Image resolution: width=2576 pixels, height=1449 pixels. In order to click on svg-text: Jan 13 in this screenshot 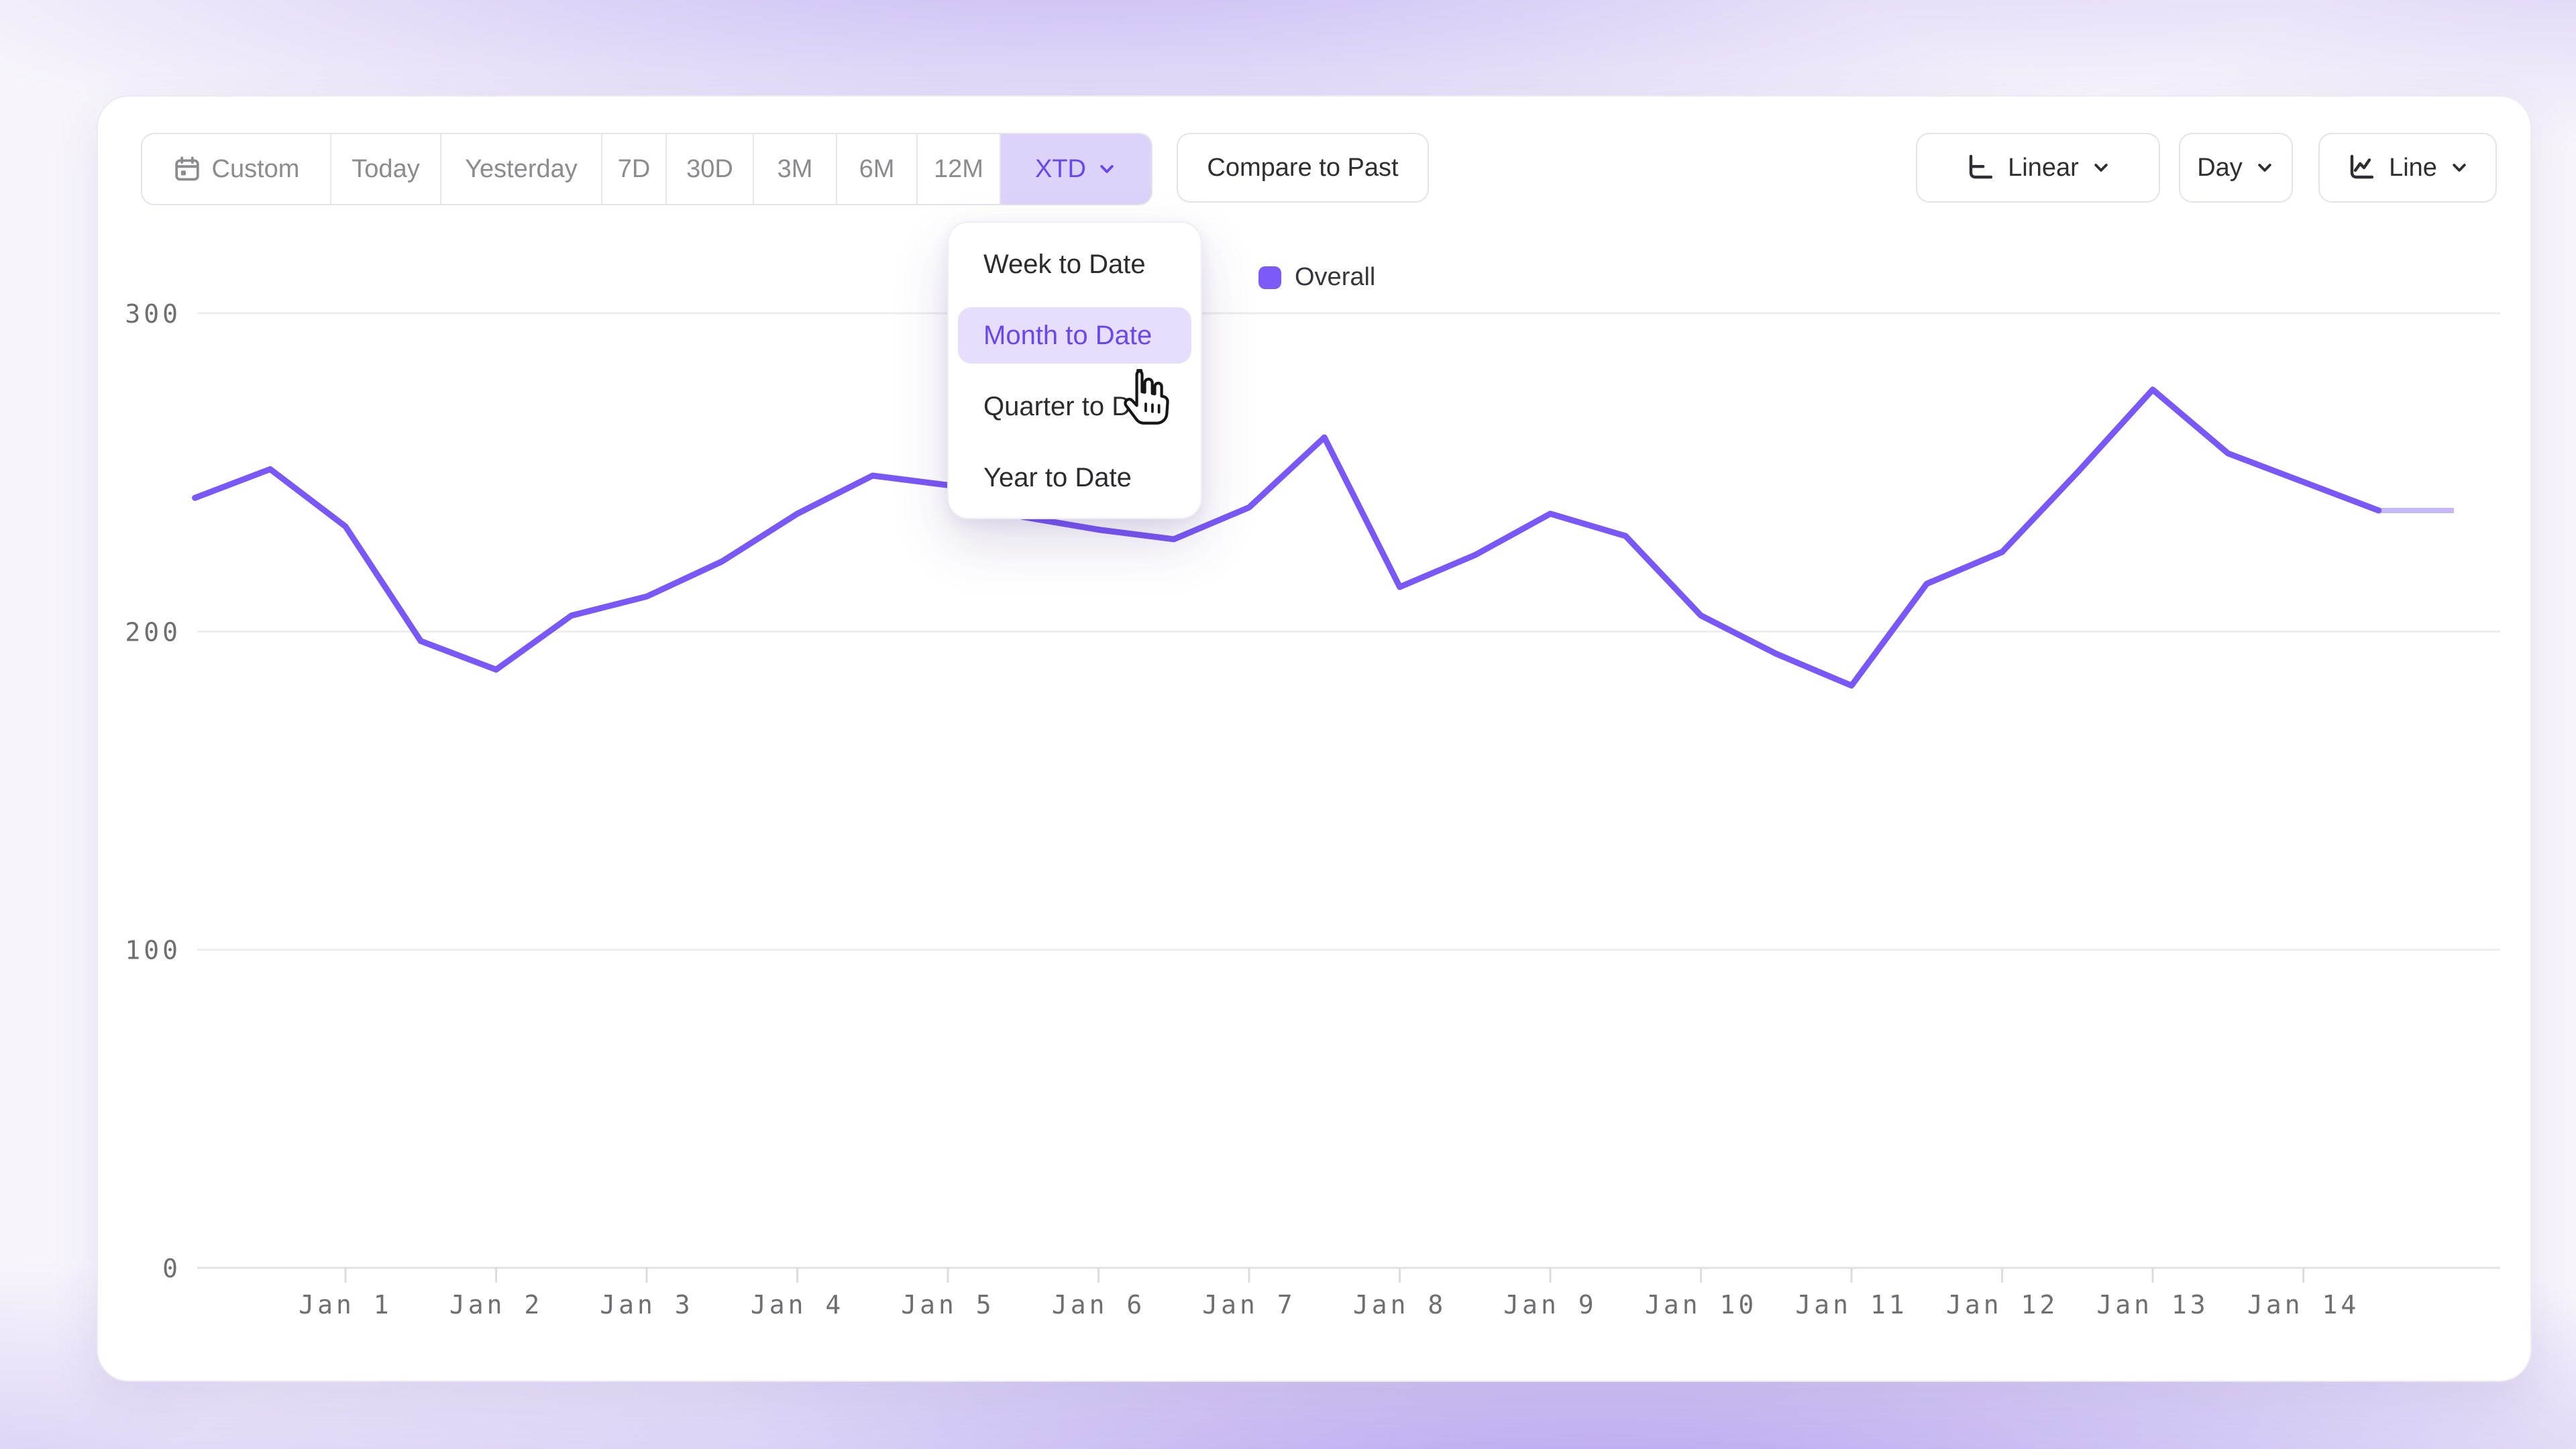, I will do `click(2152, 1305)`.